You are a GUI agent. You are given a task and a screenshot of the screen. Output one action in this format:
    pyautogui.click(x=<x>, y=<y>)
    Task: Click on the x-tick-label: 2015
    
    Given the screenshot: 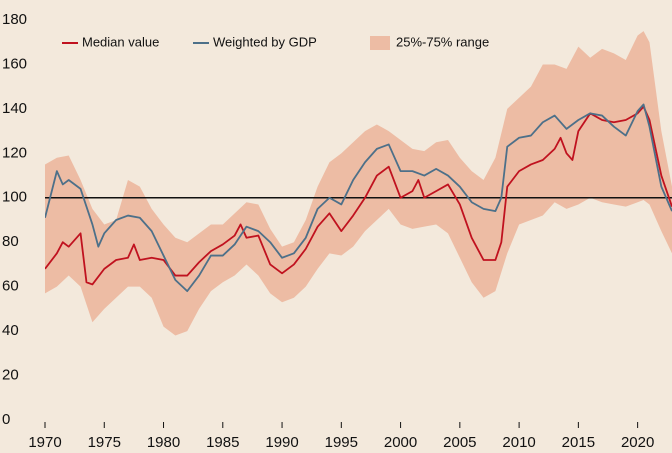 What is the action you would take?
    pyautogui.click(x=578, y=442)
    